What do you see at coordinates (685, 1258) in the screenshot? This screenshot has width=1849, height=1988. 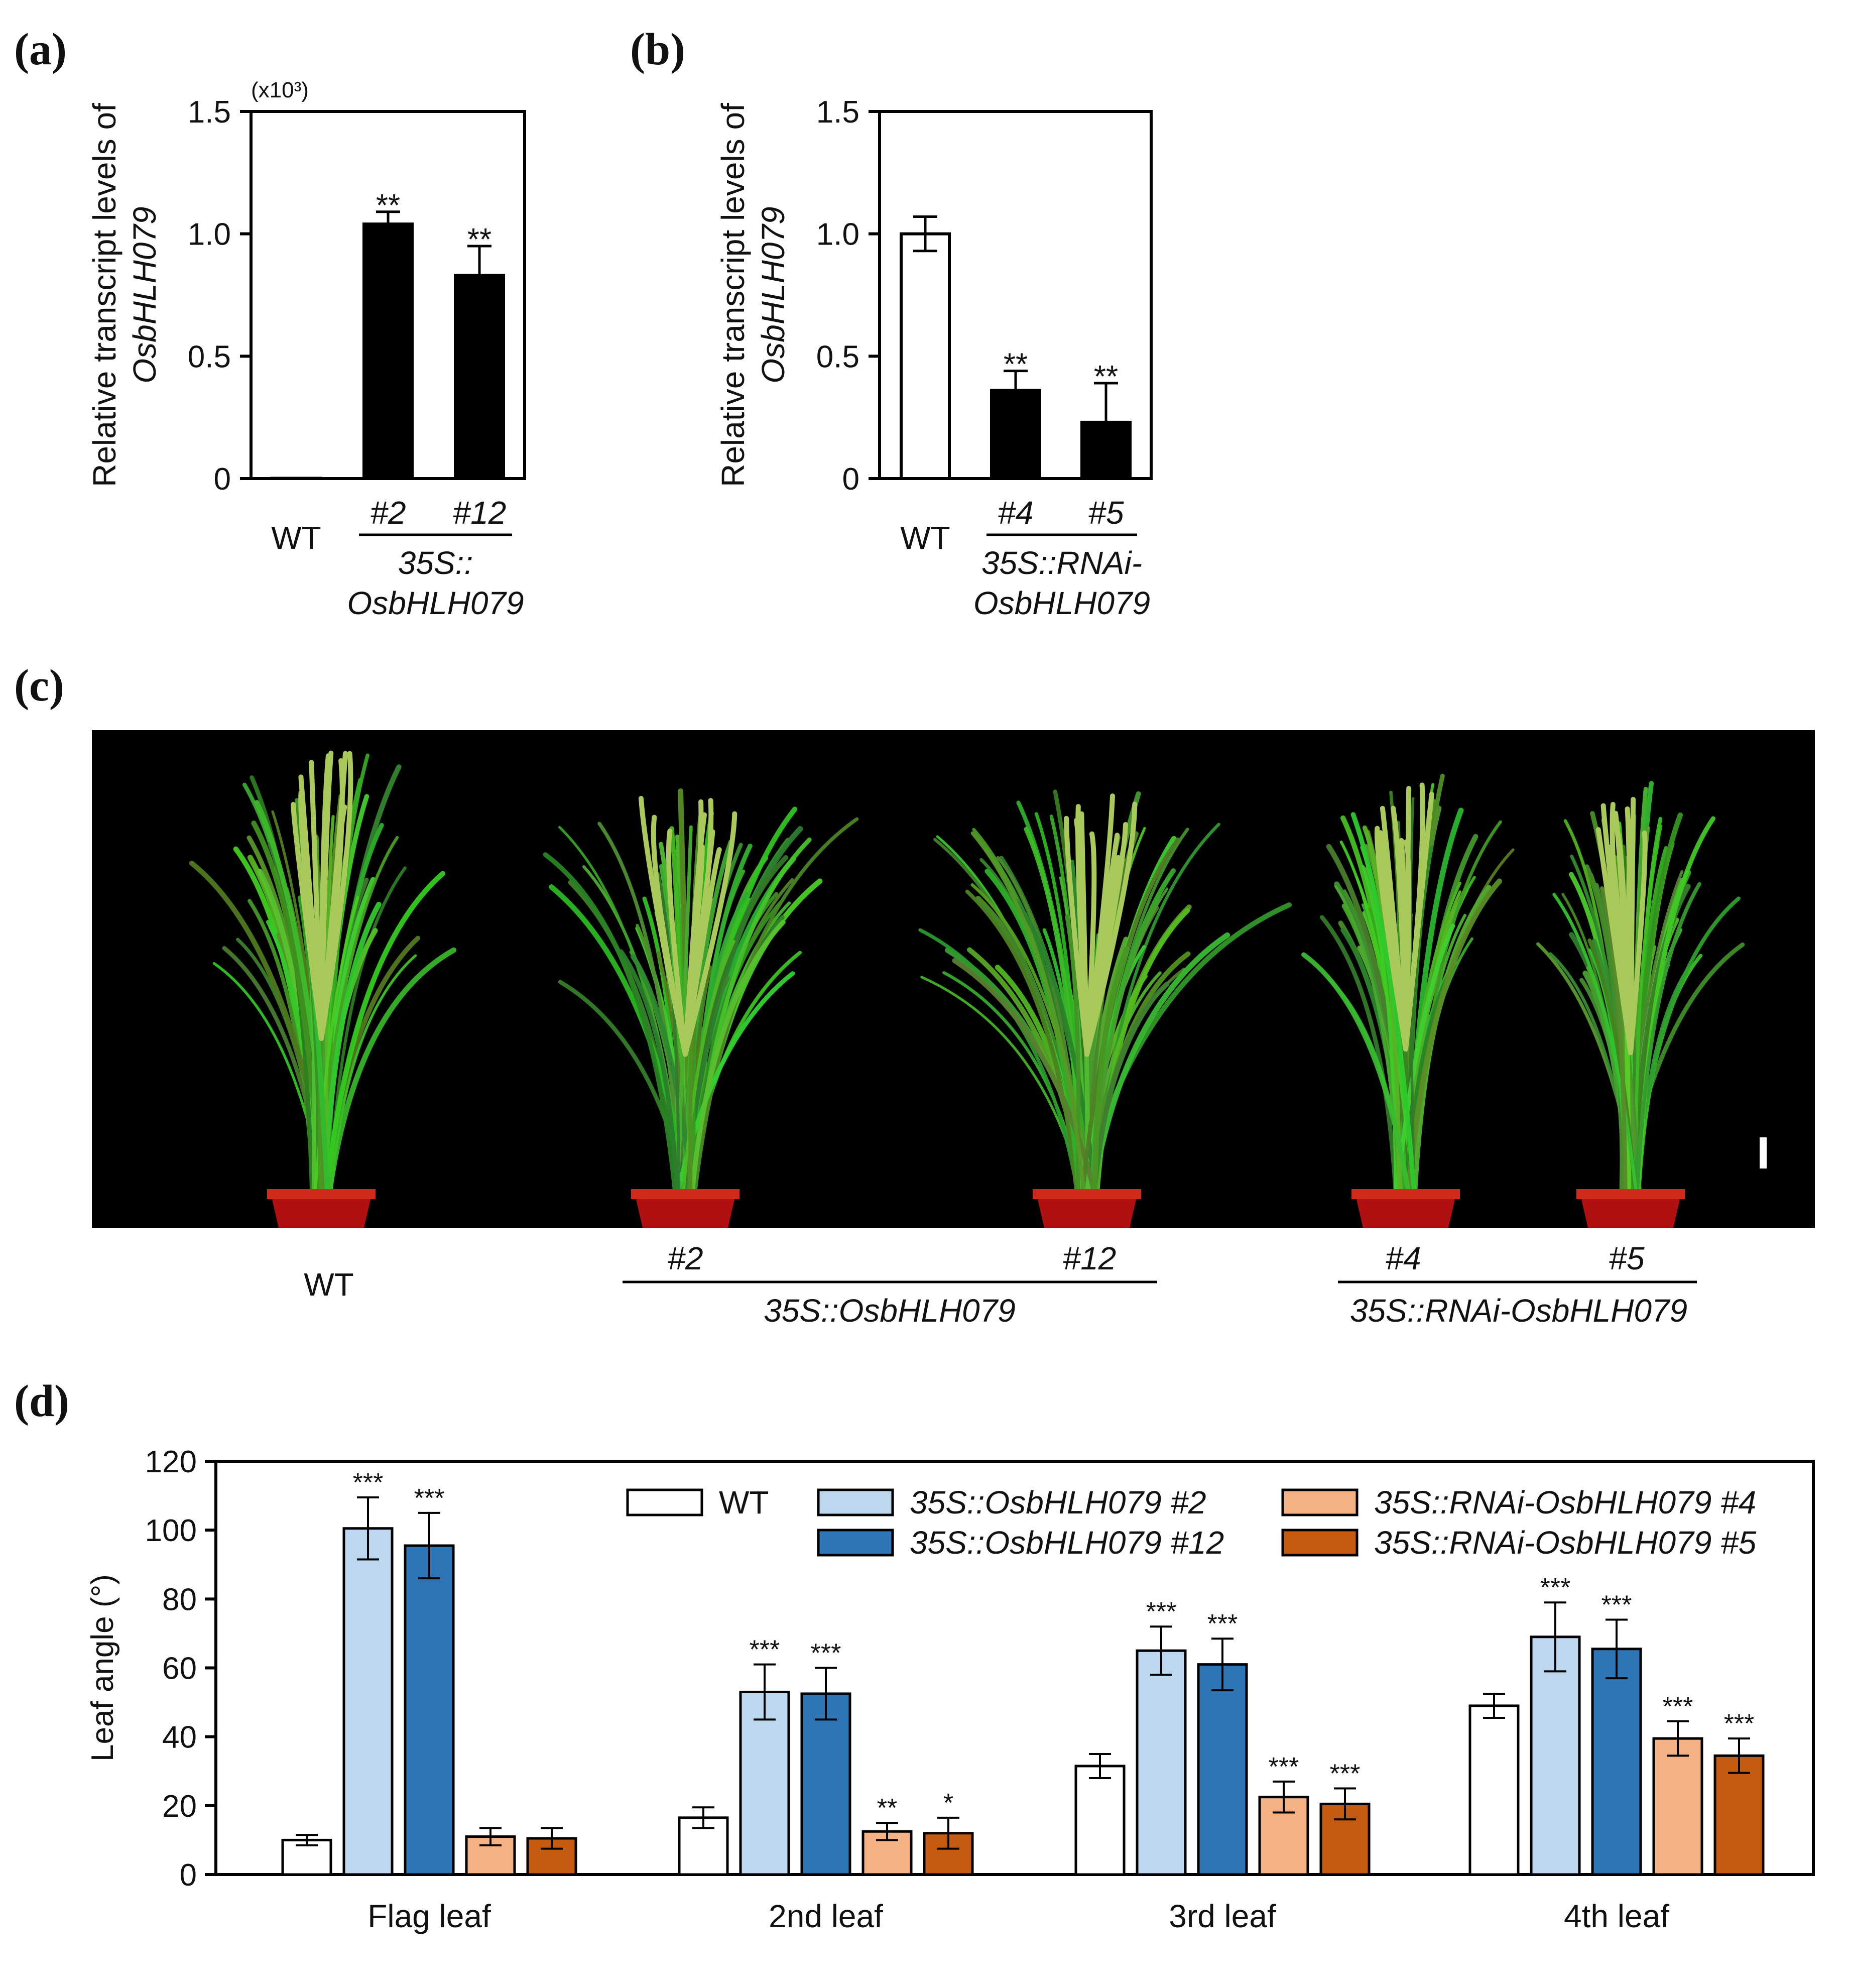 I see `plant-label: #2` at bounding box center [685, 1258].